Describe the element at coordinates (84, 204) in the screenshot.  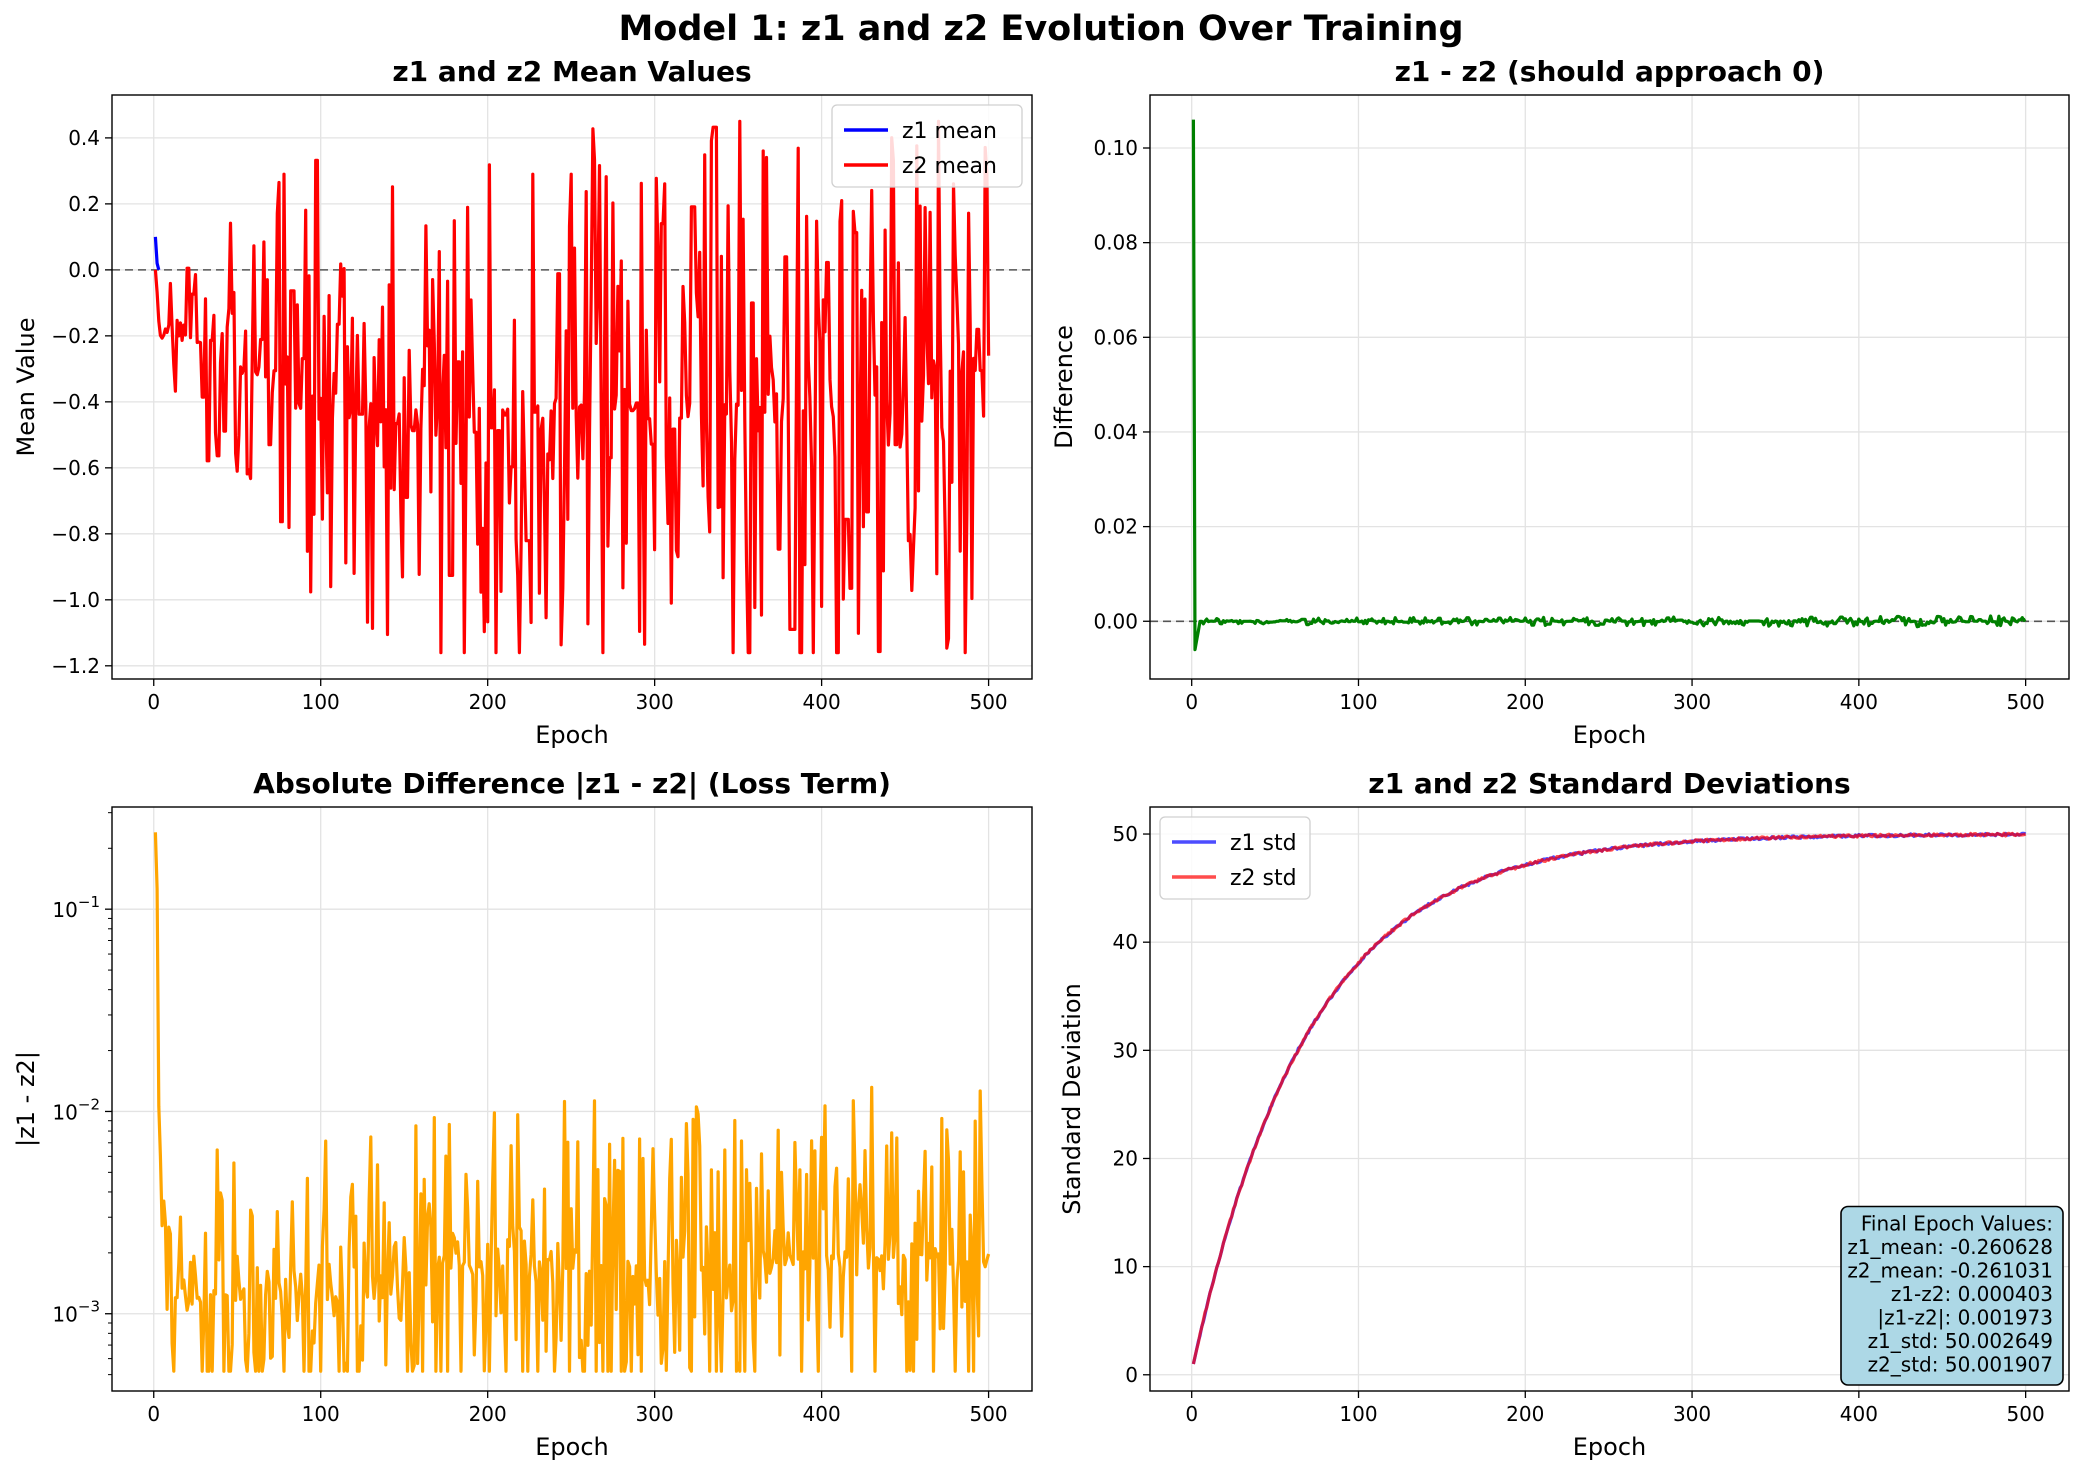
I see `y-tick-label: 0.2` at that location.